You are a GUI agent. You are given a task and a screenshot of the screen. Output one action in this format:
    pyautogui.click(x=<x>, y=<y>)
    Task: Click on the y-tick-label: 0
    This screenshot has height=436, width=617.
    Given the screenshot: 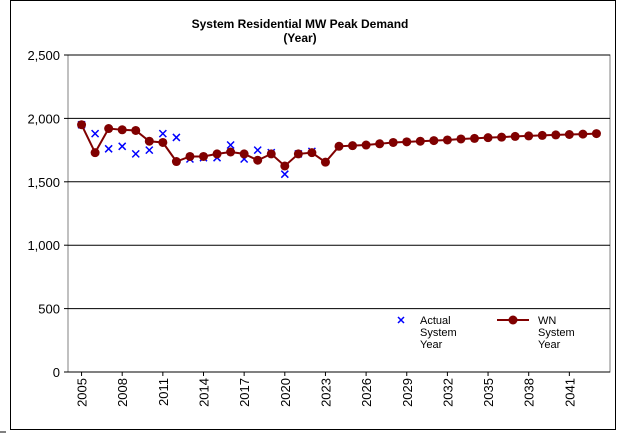 What is the action you would take?
    pyautogui.click(x=56, y=372)
    